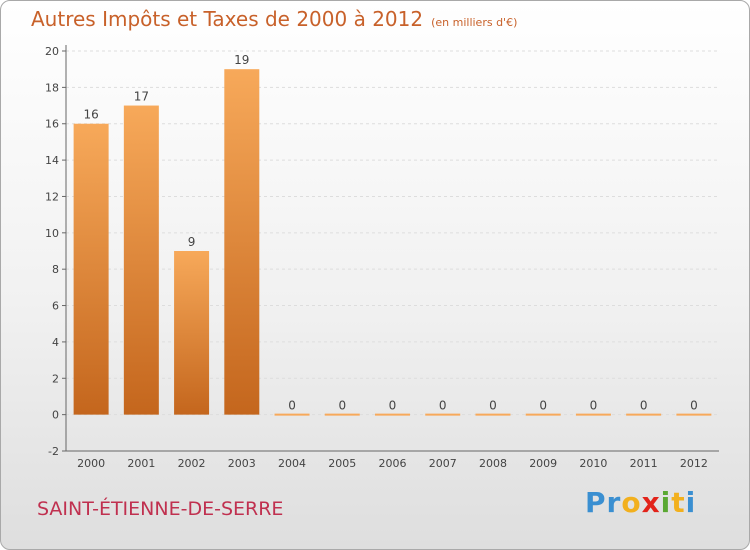  Describe the element at coordinates (91, 463) in the screenshot. I see `x-tick-label: 2000` at that location.